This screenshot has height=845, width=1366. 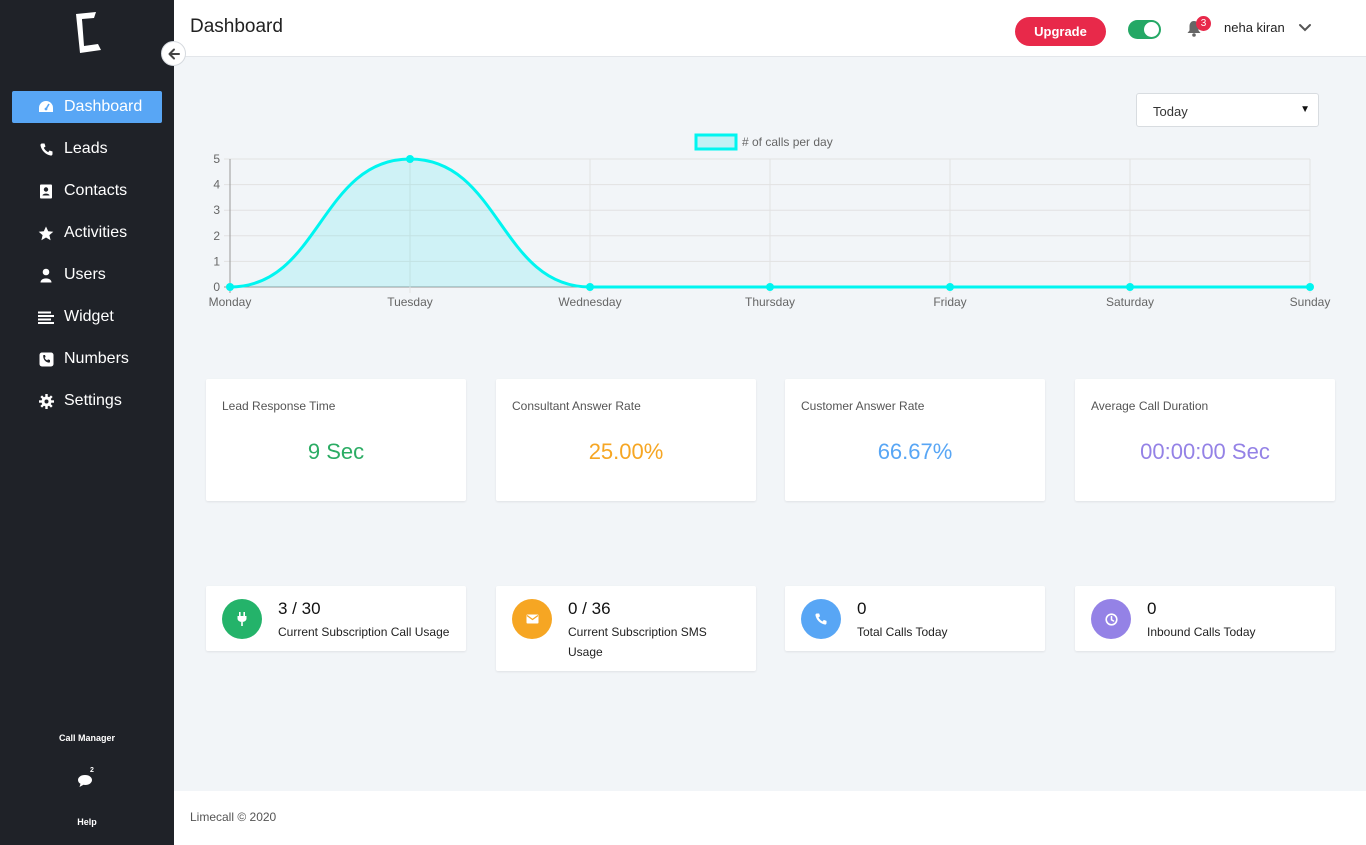 I want to click on usage-label: Current Subscription Call Usage, so click(x=364, y=632).